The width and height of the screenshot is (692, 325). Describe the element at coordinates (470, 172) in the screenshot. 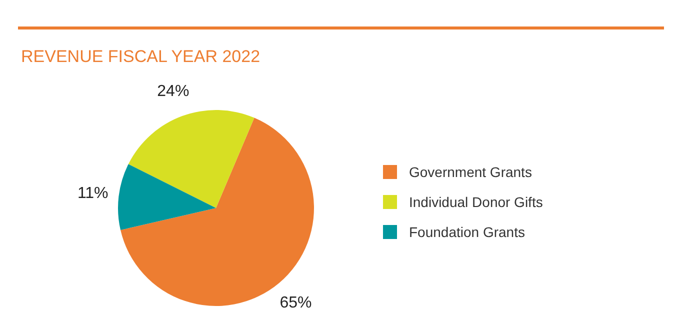

I see `legend-label: Government Grants` at that location.